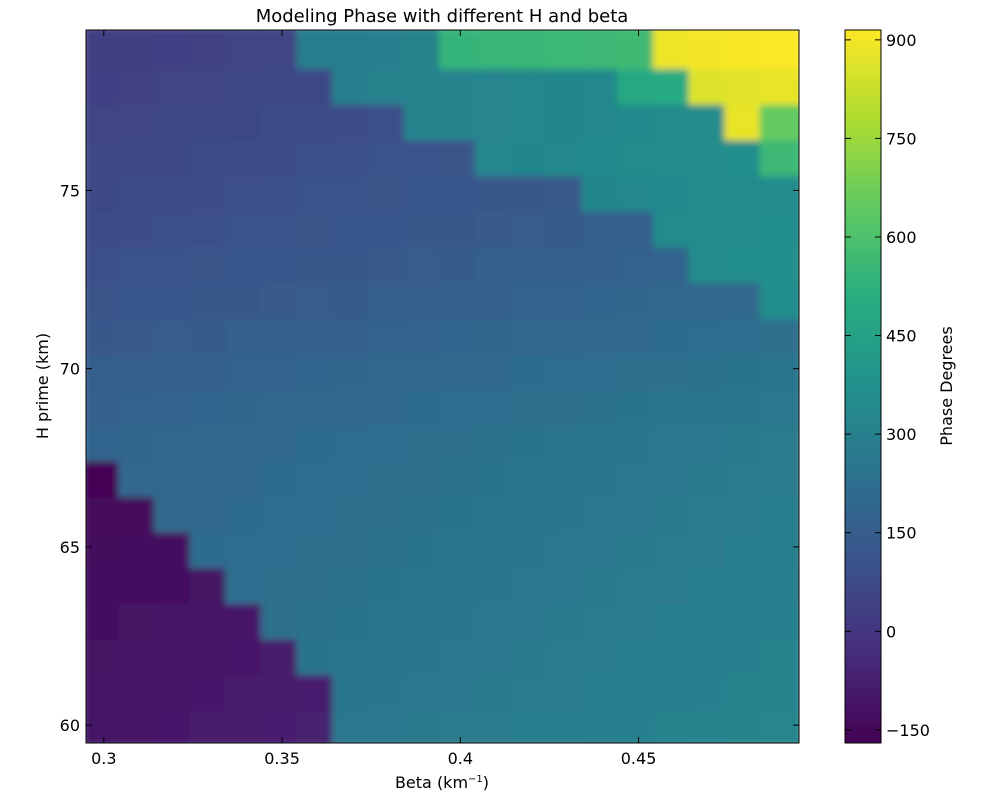 The height and width of the screenshot is (804, 1000). I want to click on x-tick-label: 0.35, so click(282, 758).